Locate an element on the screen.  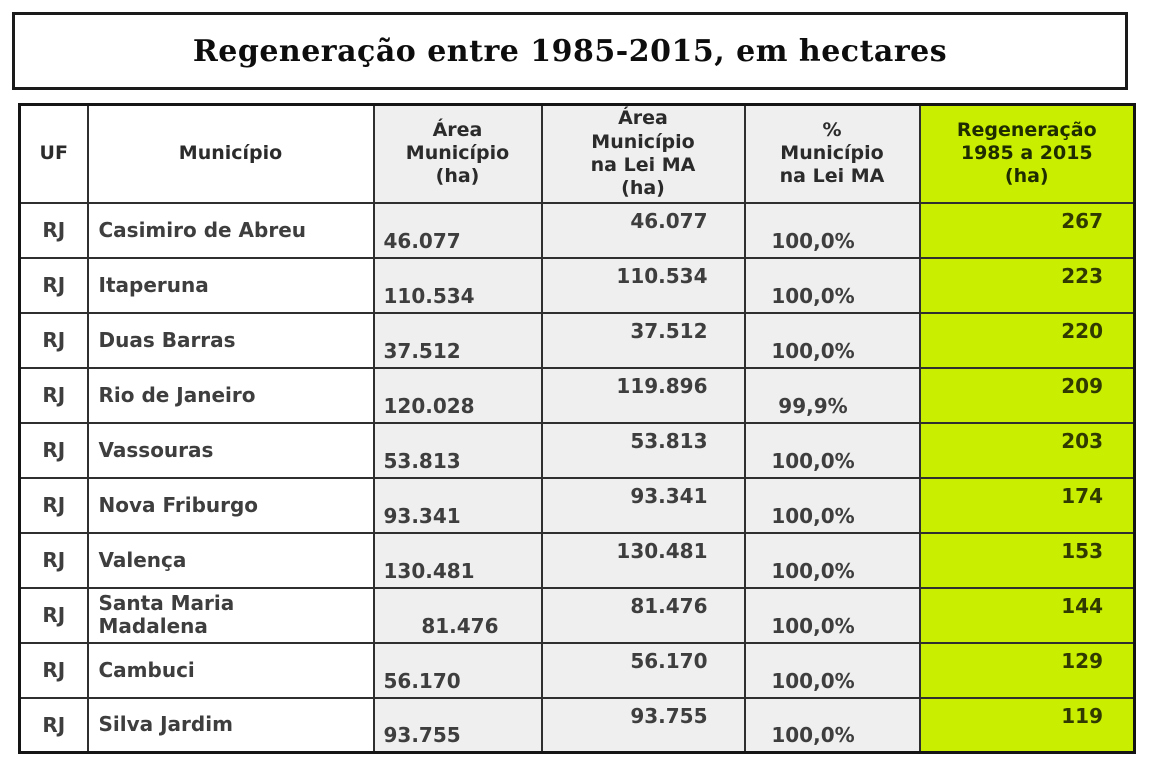
table-row: RJ Itaperuna 110.534 110.534 100,0% 223 is located at coordinates (577, 285).